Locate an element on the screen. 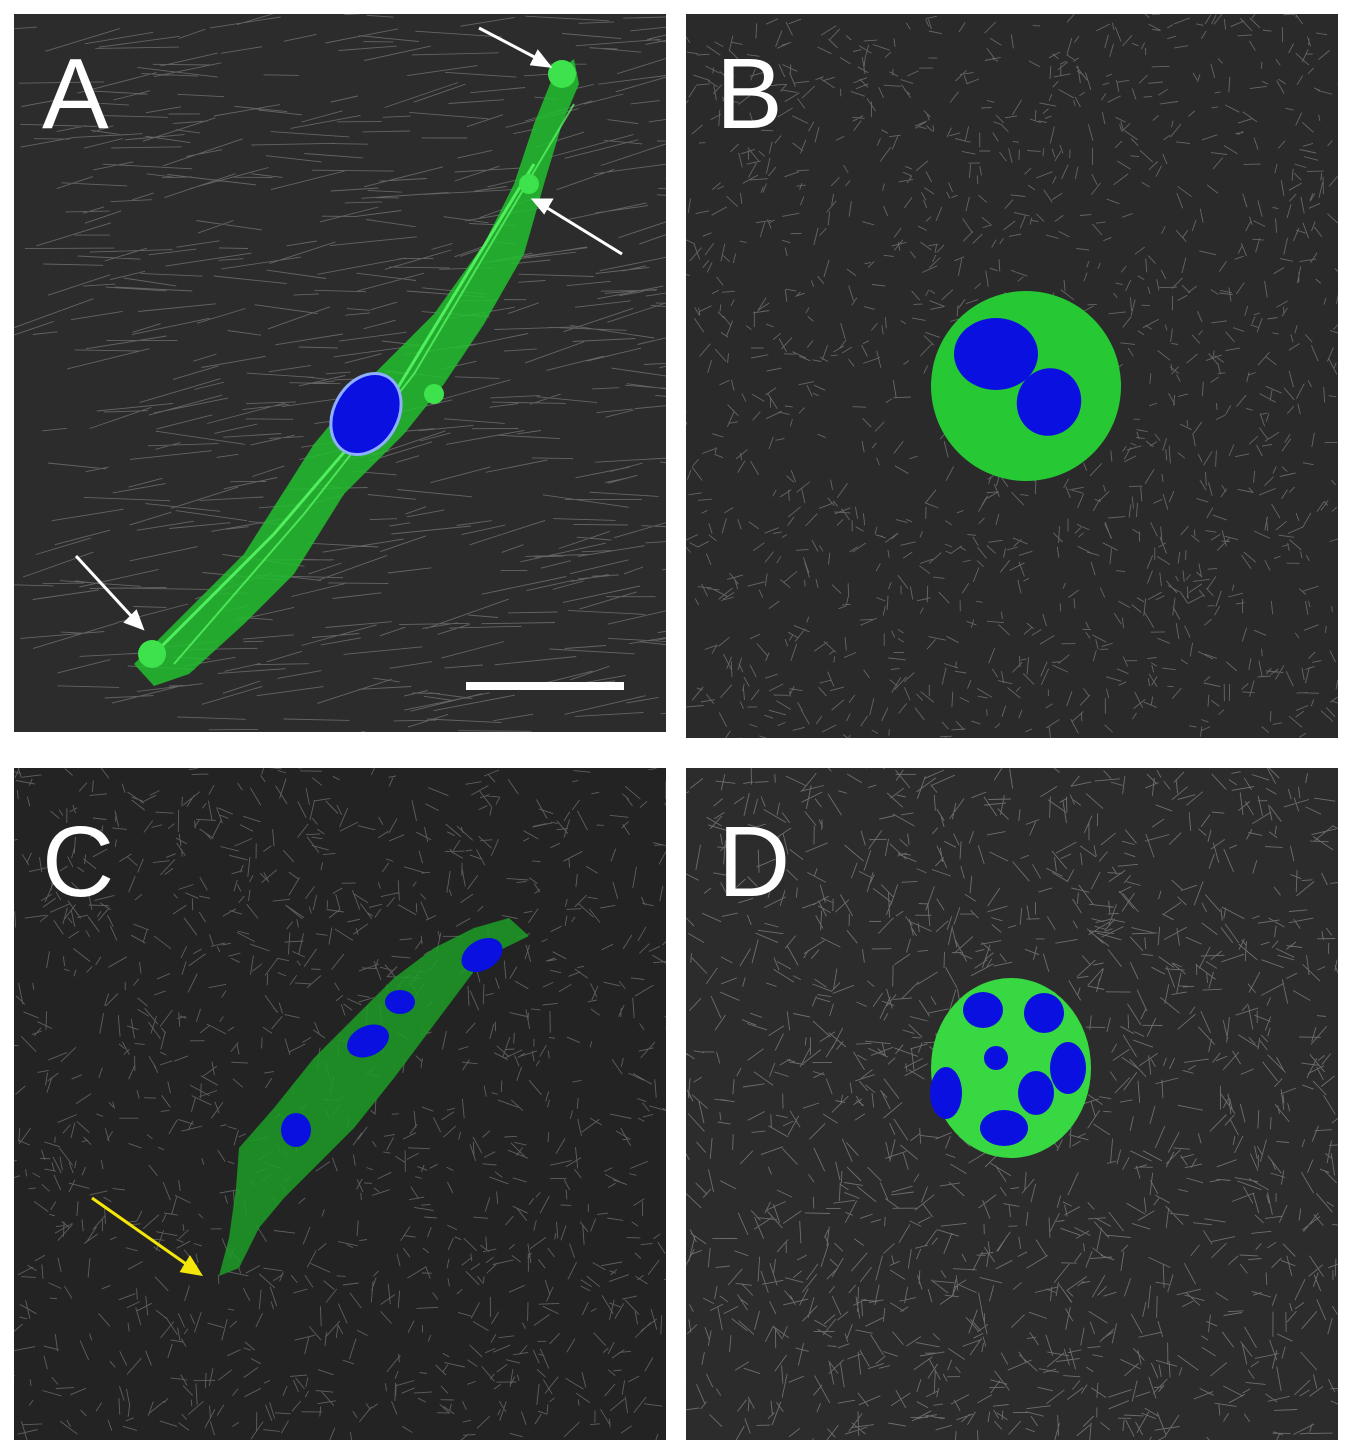 This screenshot has width=1354, height=1456. panel-label: D is located at coordinates (754, 862).